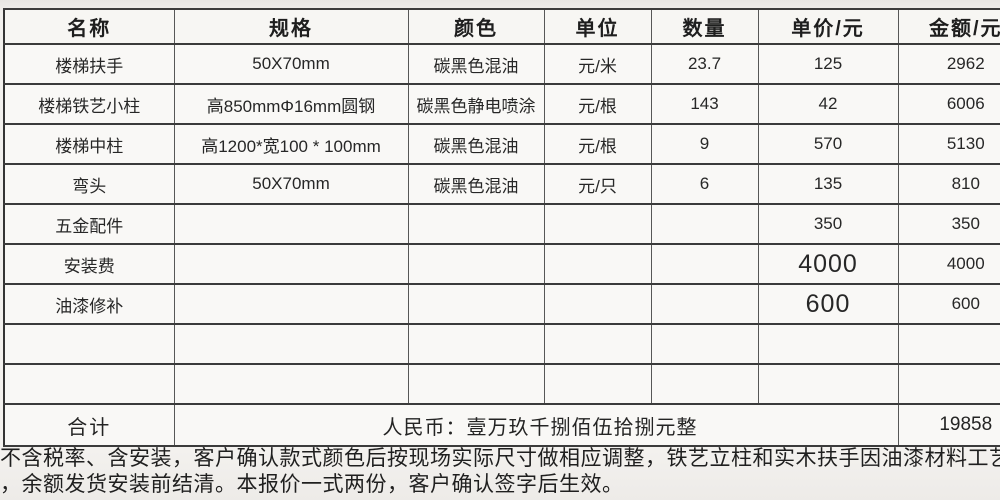 The image size is (1000, 500). What do you see at coordinates (597, 64) in the screenshot?
I see `cell-unit: 元/米` at bounding box center [597, 64].